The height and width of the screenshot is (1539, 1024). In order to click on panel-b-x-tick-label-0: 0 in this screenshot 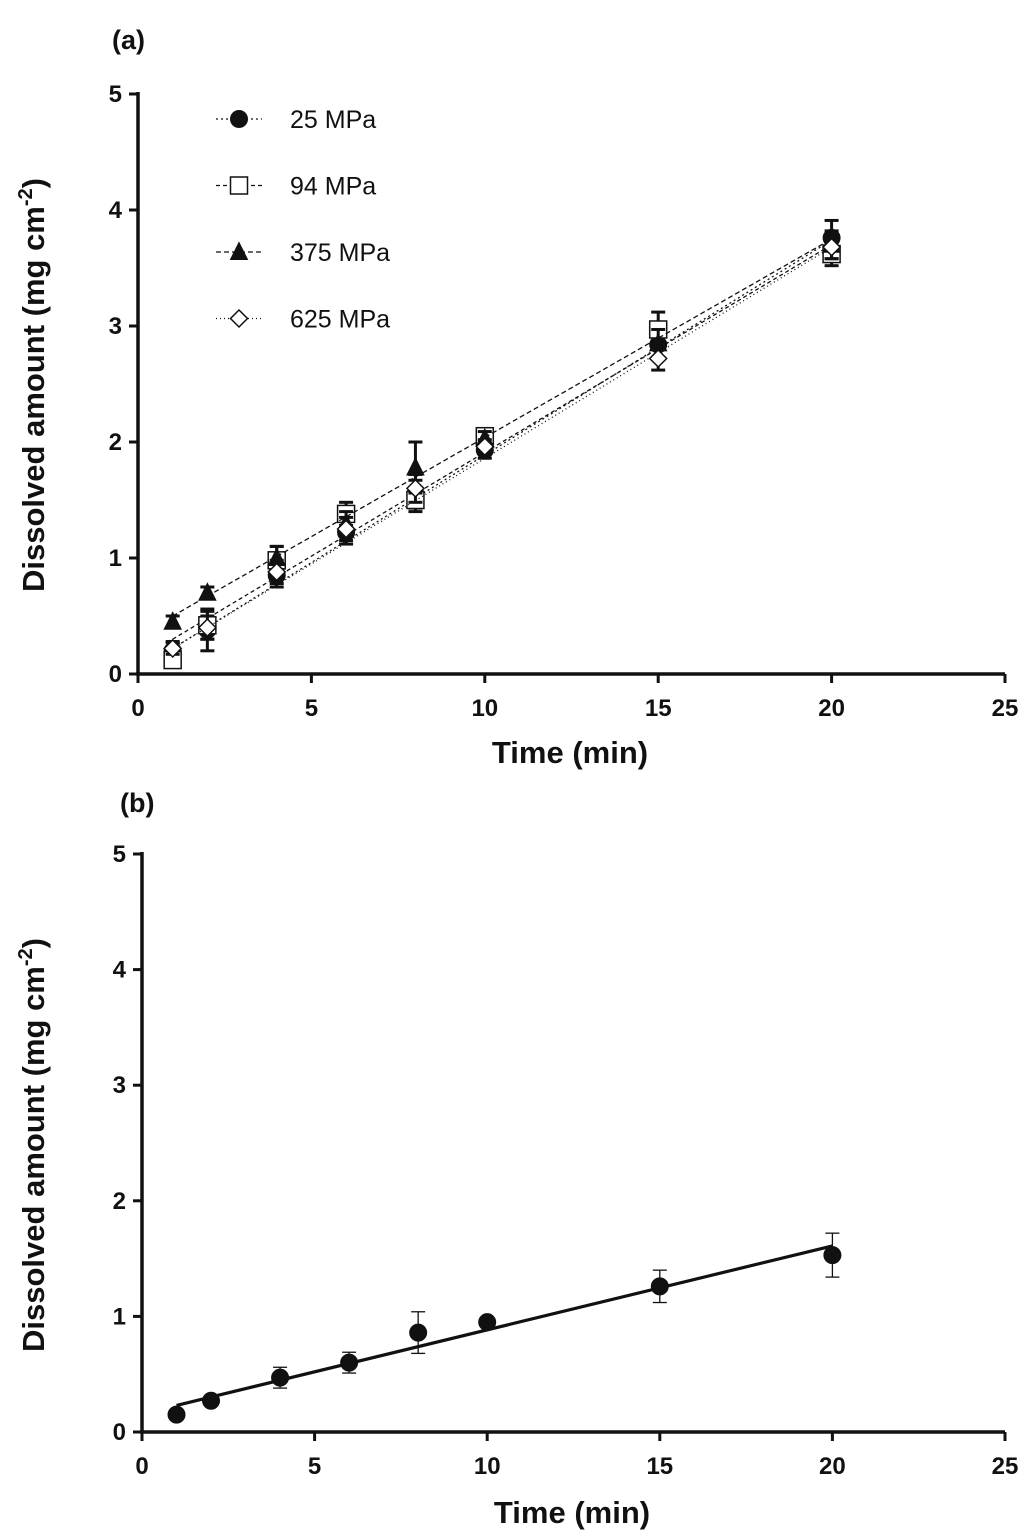, I will do `click(141, 1466)`.